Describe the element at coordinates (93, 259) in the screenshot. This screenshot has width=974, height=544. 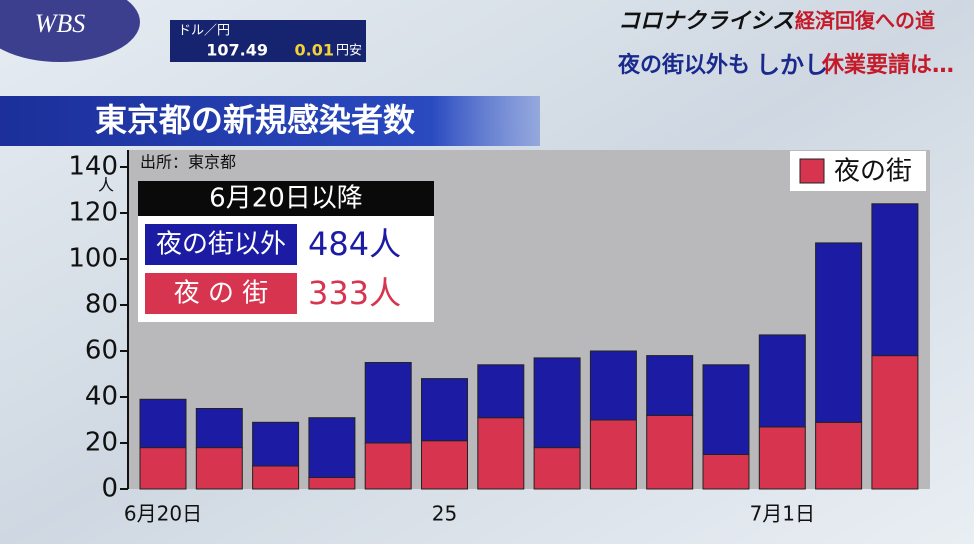
I see `y-tick-label: 100` at that location.